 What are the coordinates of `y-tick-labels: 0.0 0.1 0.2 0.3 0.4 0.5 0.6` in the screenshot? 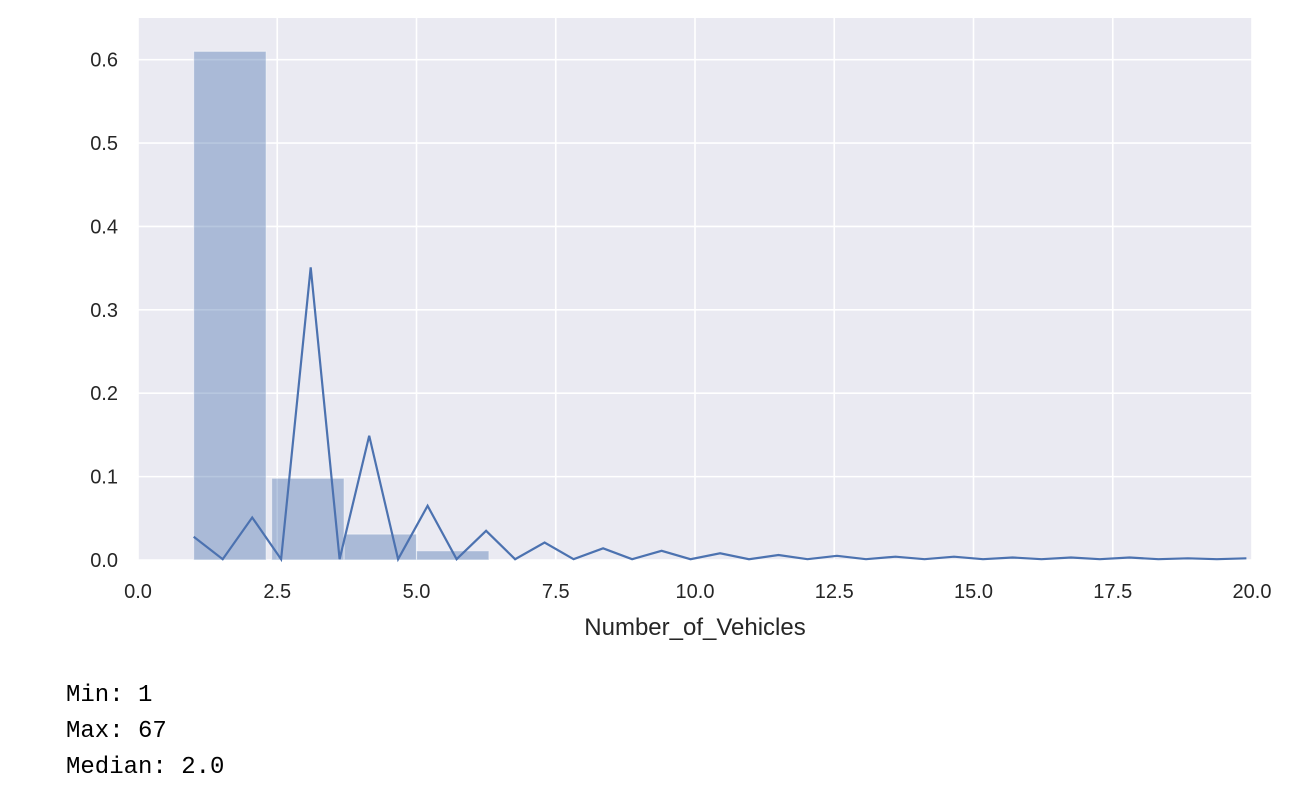 It's located at (104, 311).